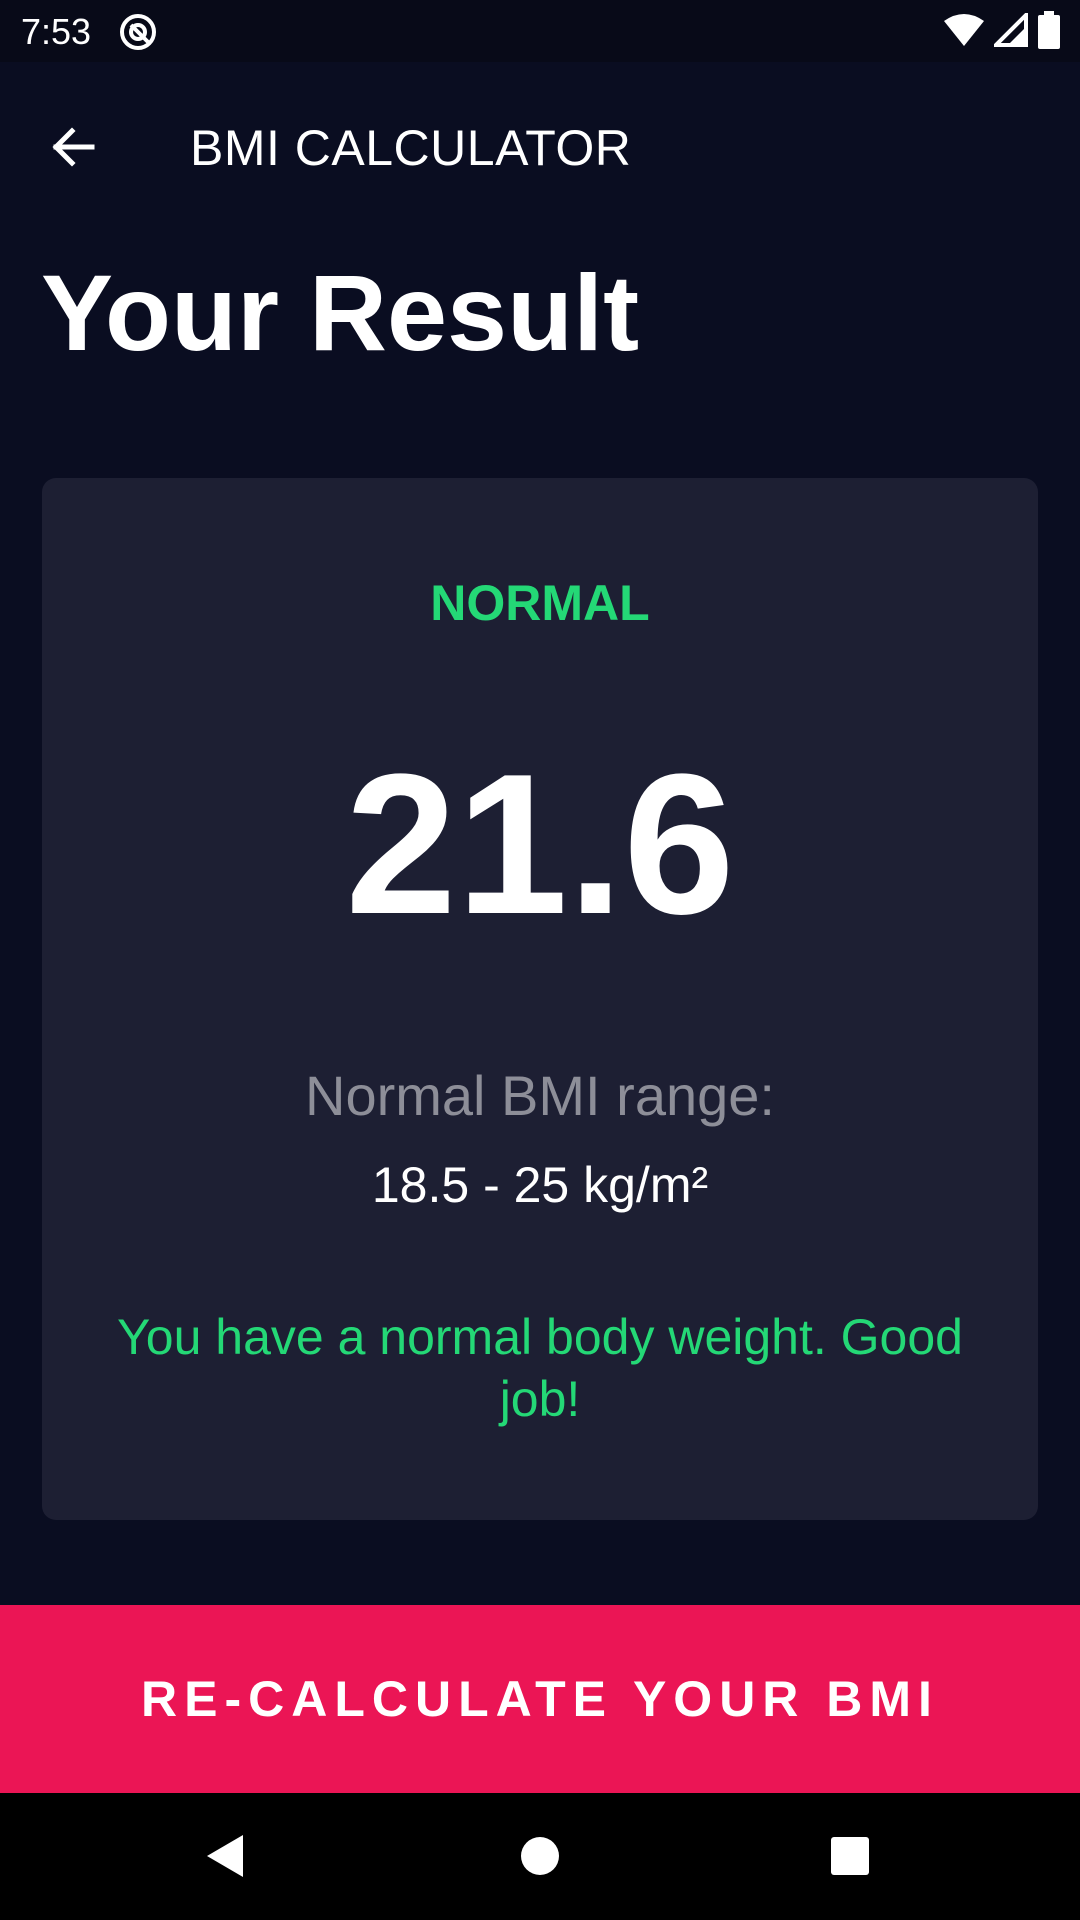 The width and height of the screenshot is (1080, 1920). Describe the element at coordinates (56, 31) in the screenshot. I see `status-time: 7:53` at that location.